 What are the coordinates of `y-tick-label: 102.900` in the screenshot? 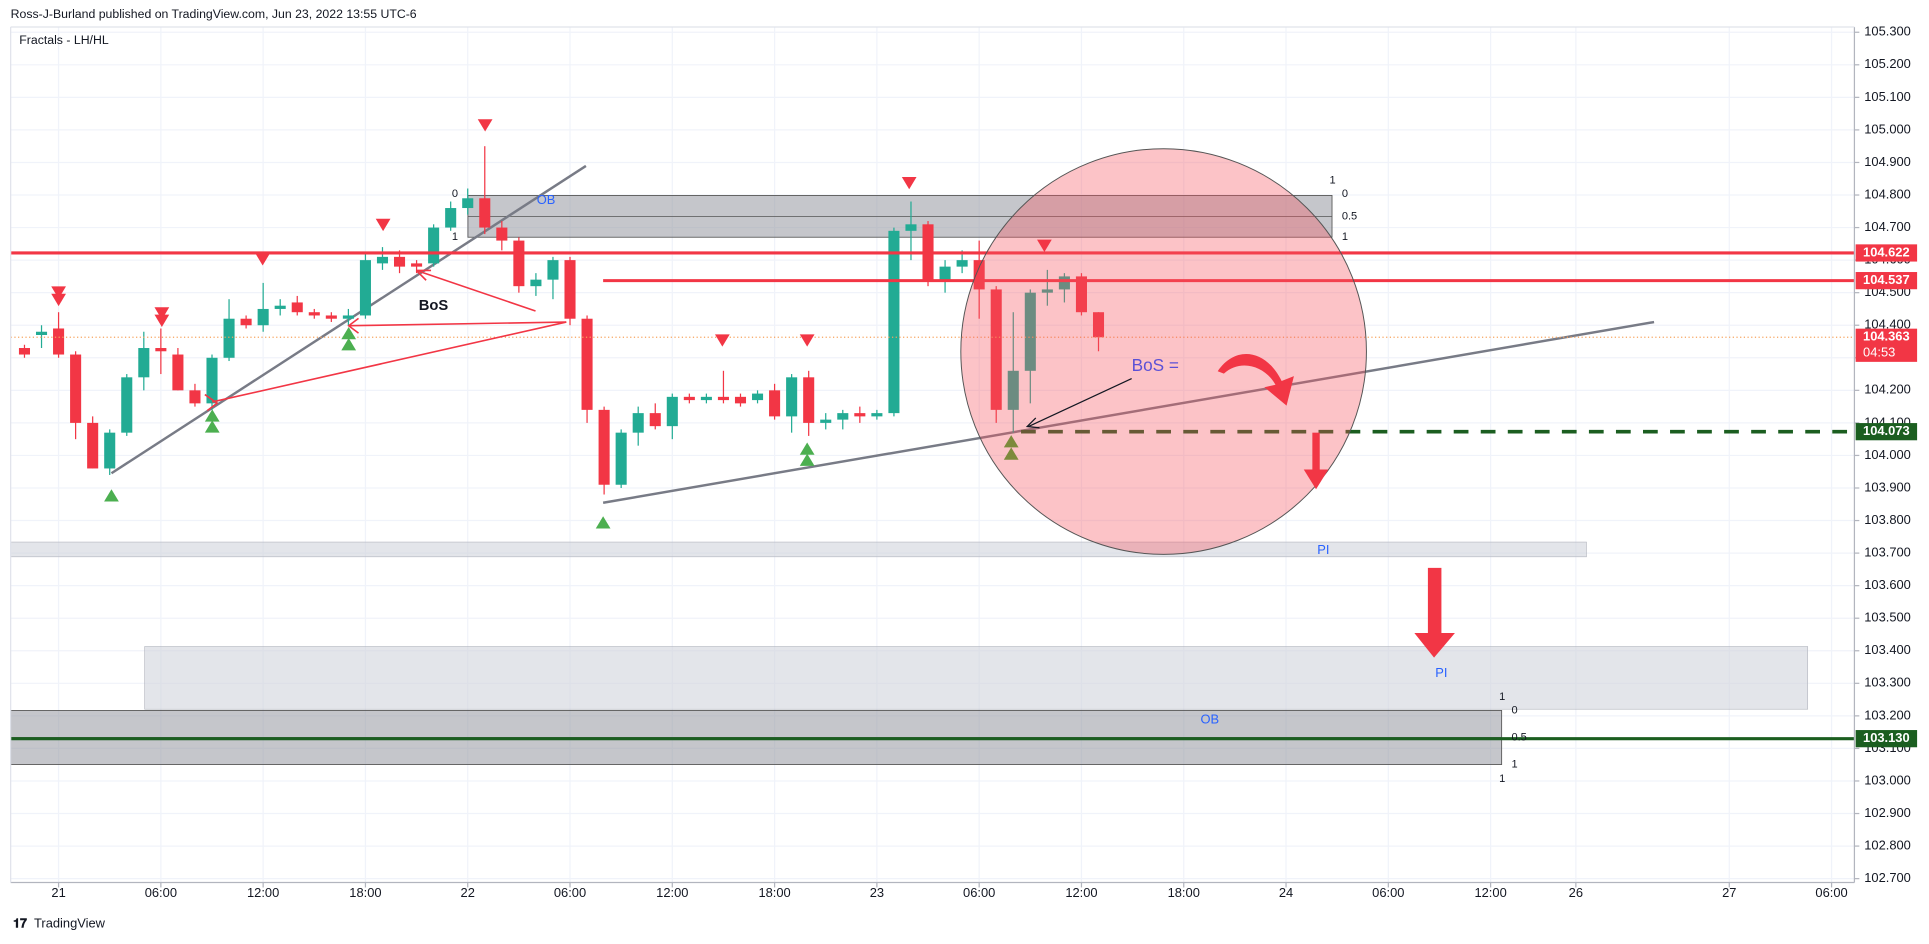 It's located at (1887, 812).